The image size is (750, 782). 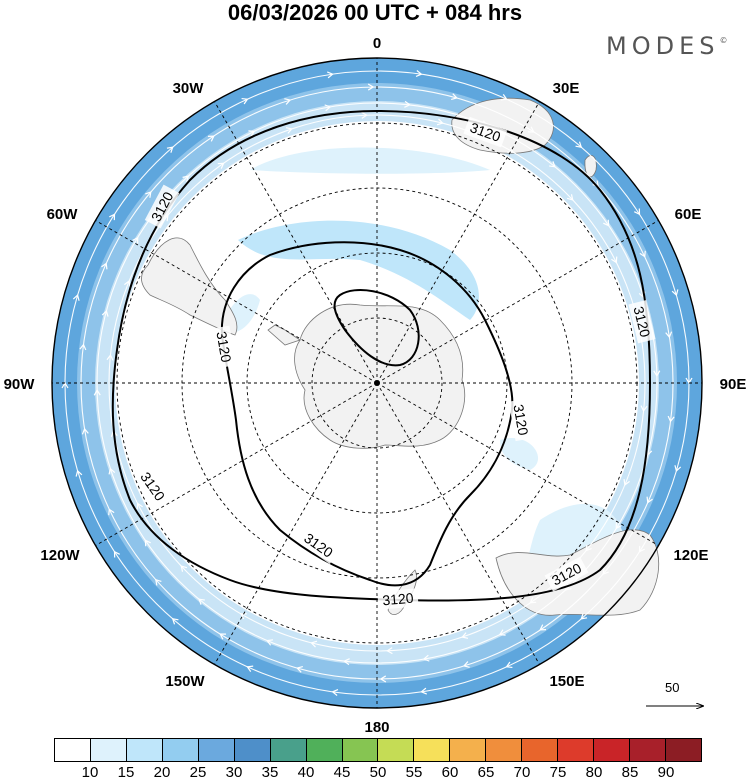 I want to click on colorbar-tick-label: 60, so click(x=450, y=772).